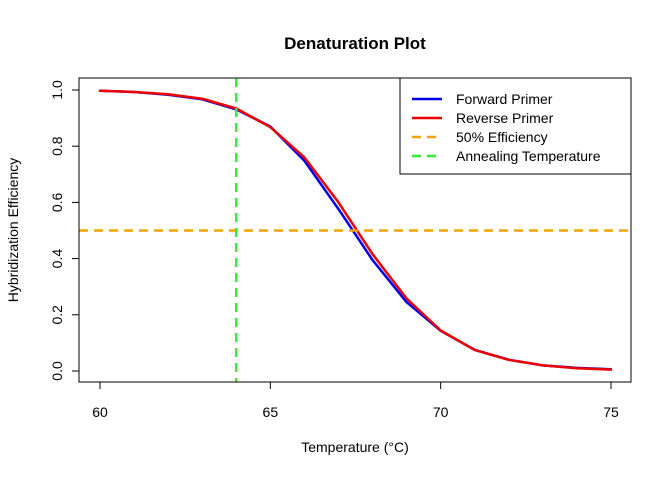 The height and width of the screenshot is (480, 672). Describe the element at coordinates (271, 412) in the screenshot. I see `x-tick-label: 65` at that location.